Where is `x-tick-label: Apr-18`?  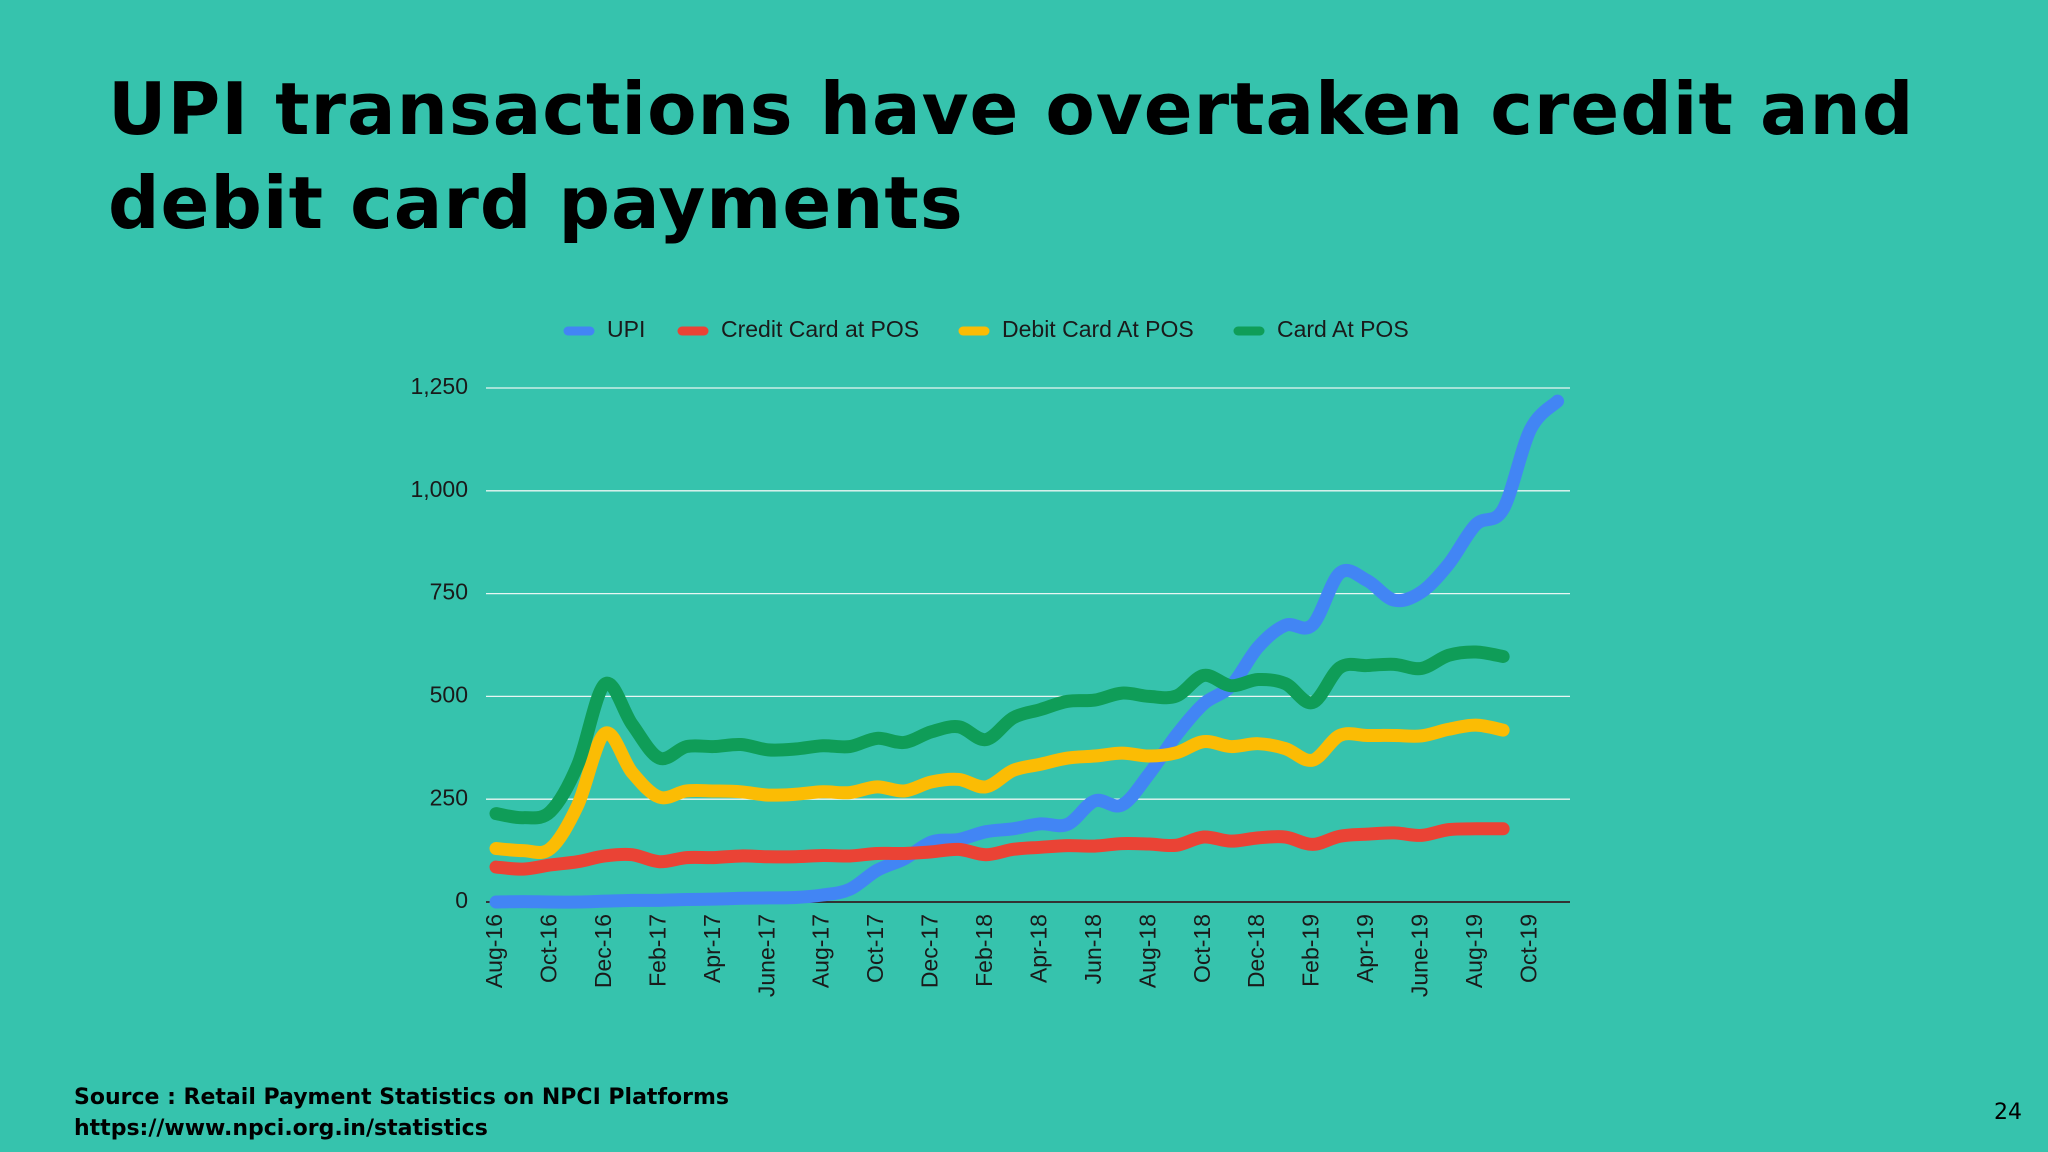
x-tick-label: Apr-18 is located at coordinates (1038, 948).